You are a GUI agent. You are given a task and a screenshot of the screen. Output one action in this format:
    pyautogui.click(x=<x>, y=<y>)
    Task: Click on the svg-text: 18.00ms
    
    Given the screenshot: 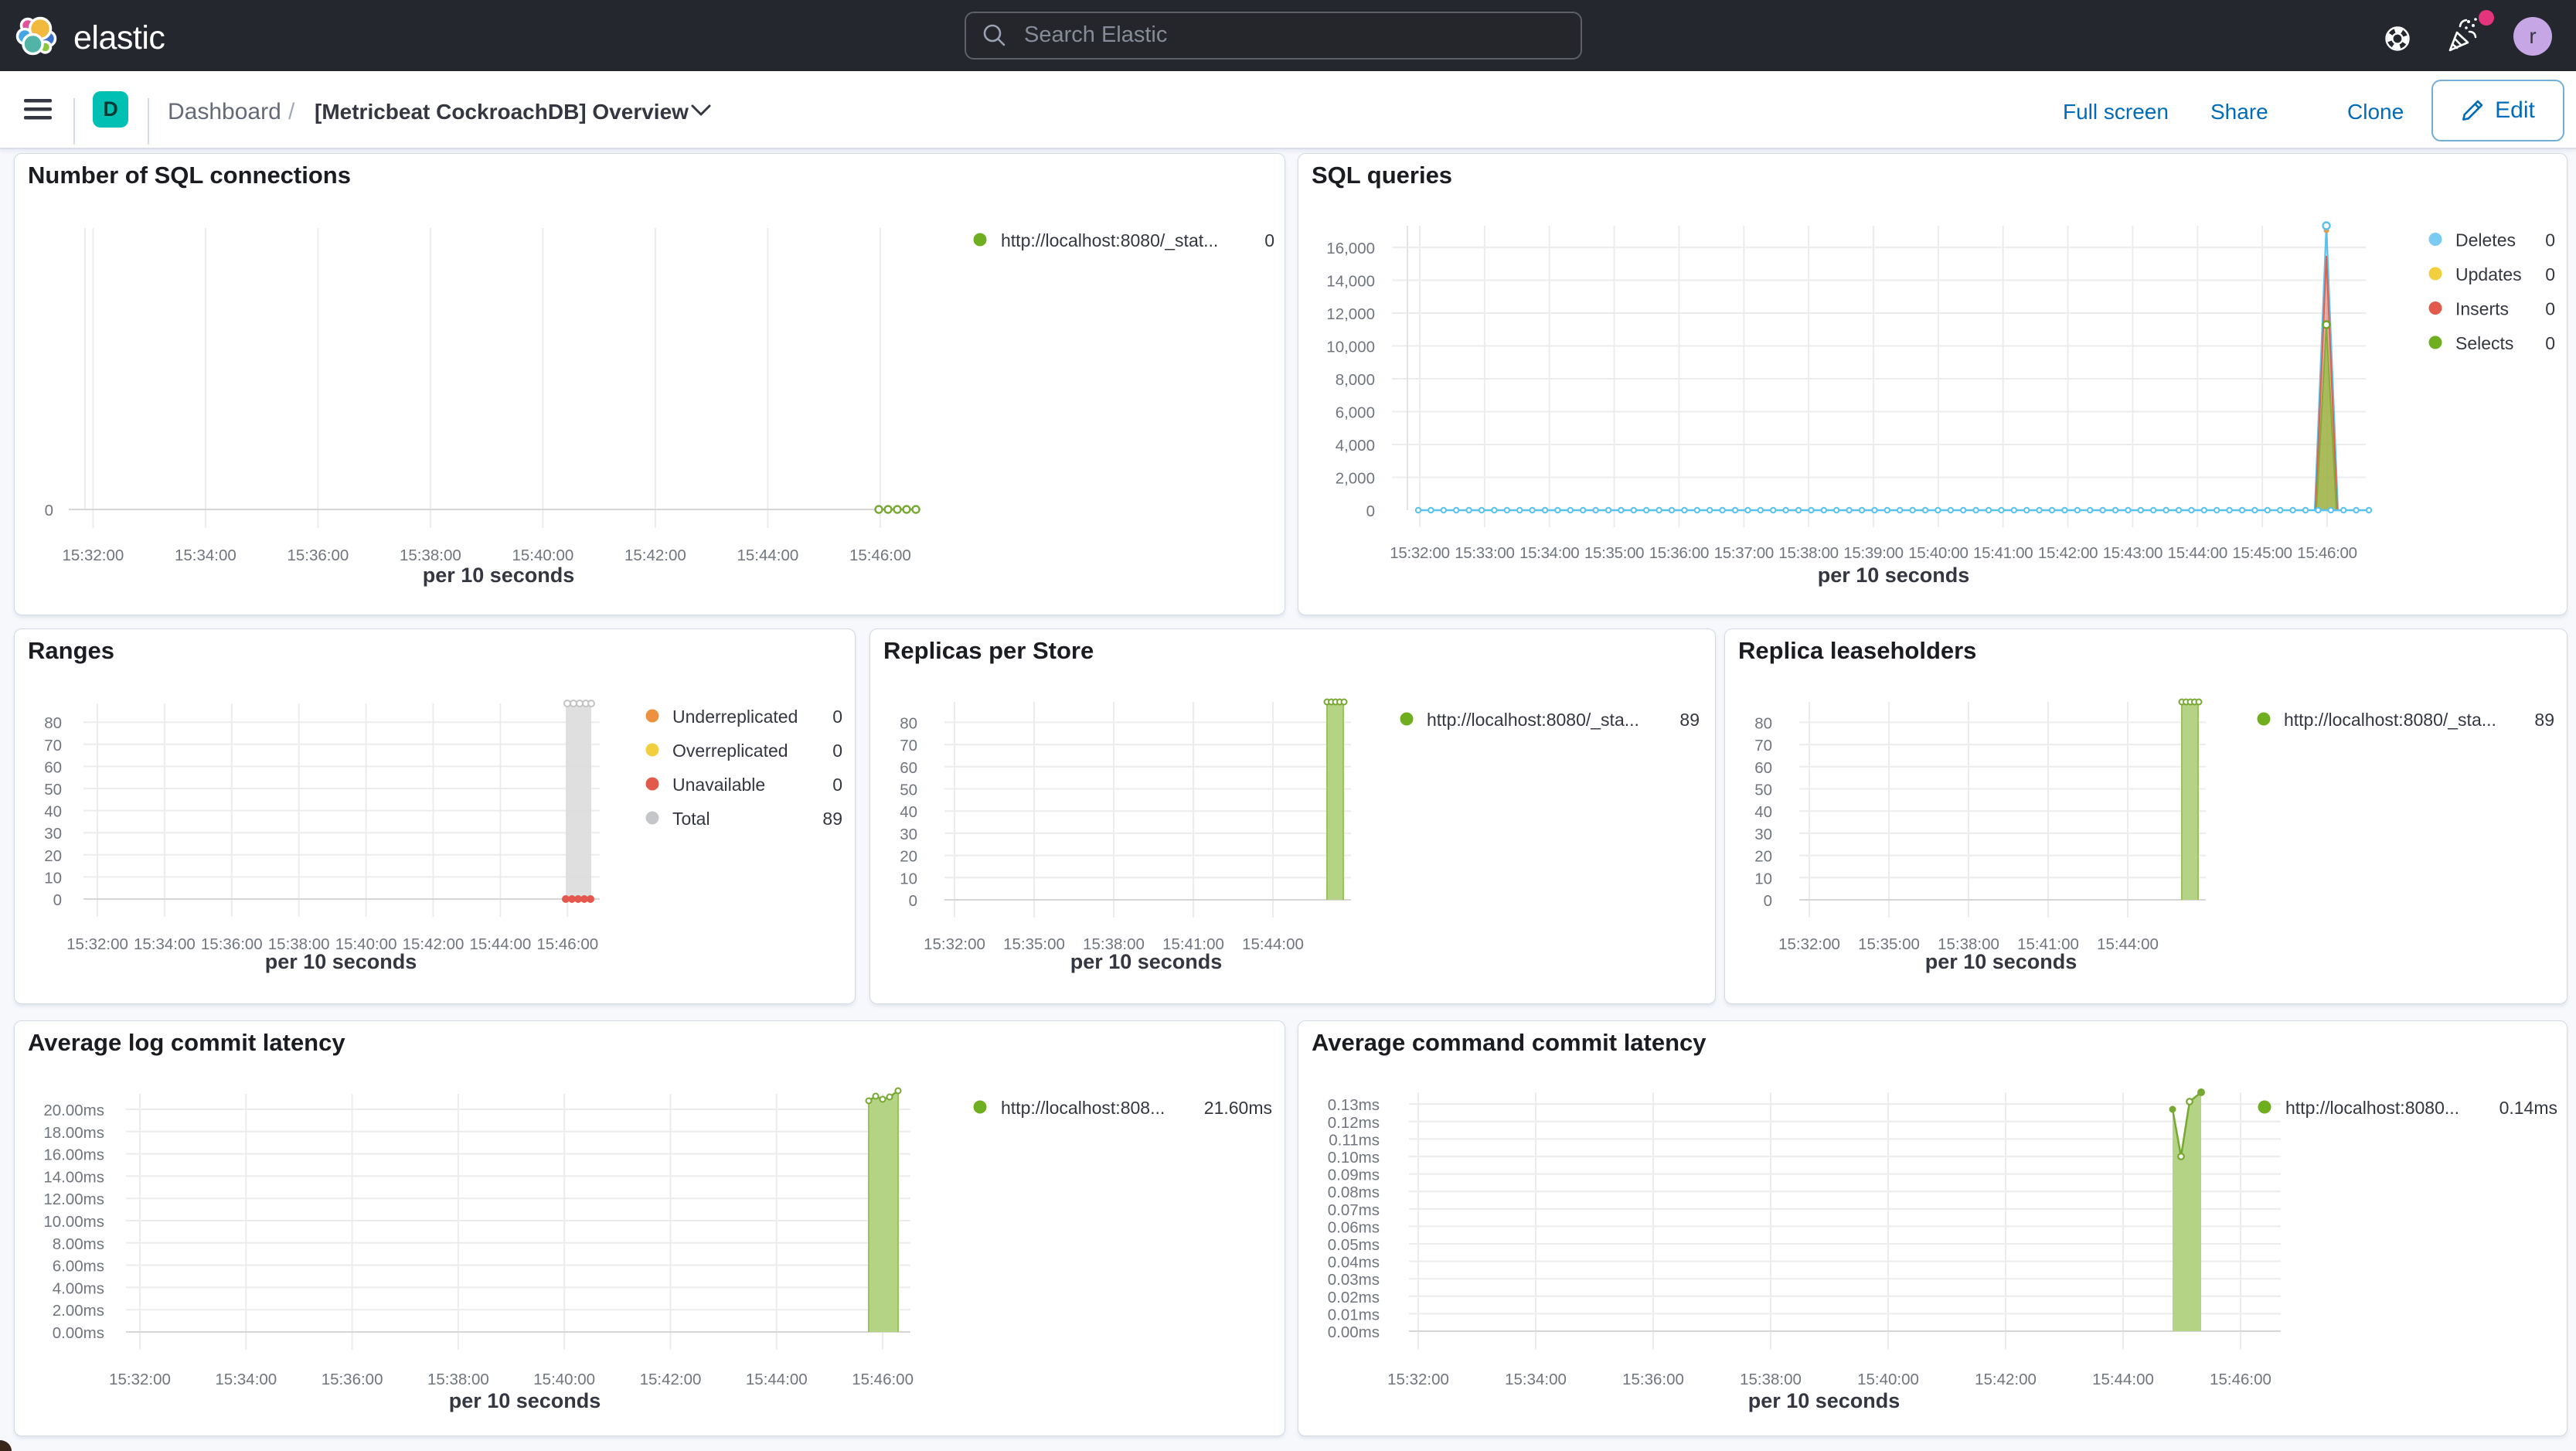 What is the action you would take?
    pyautogui.click(x=73, y=1133)
    